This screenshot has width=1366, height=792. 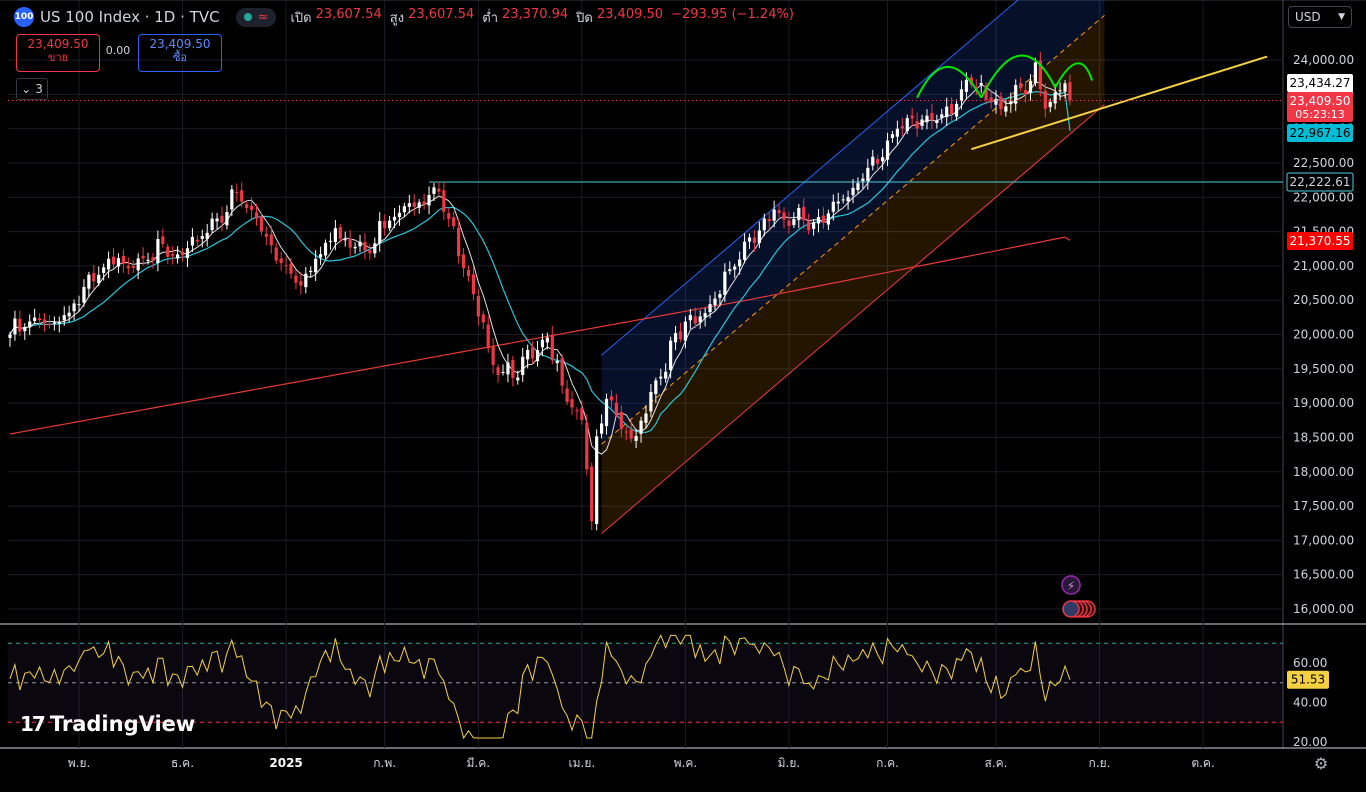 I want to click on tradingview-logo: 17 TradingView, so click(x=107, y=724).